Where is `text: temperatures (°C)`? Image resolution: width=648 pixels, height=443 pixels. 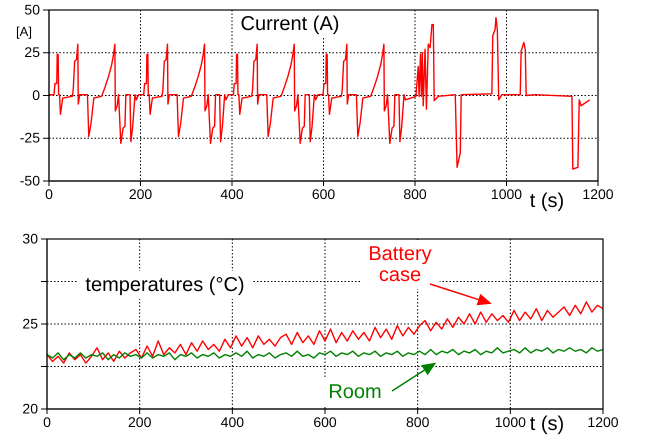 text: temperatures (°C) is located at coordinates (165, 285).